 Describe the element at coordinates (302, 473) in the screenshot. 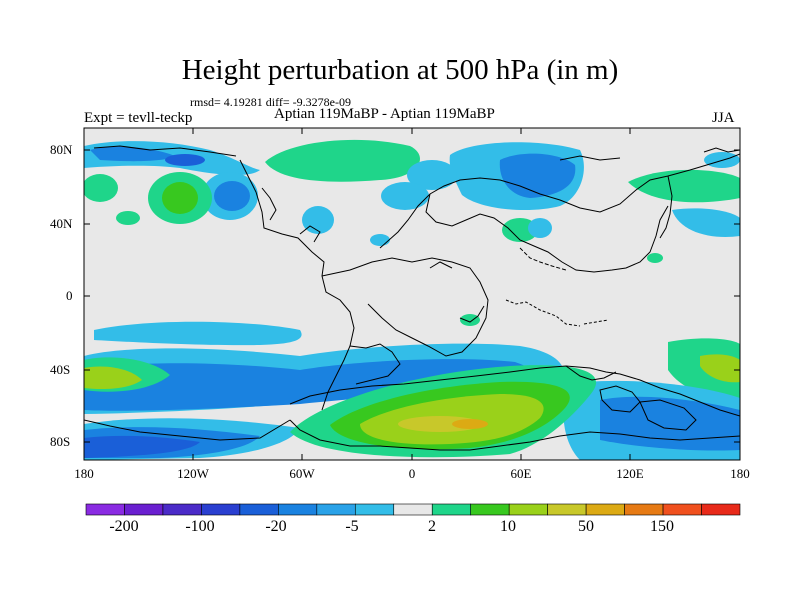

I see `lon-label: 60W` at that location.